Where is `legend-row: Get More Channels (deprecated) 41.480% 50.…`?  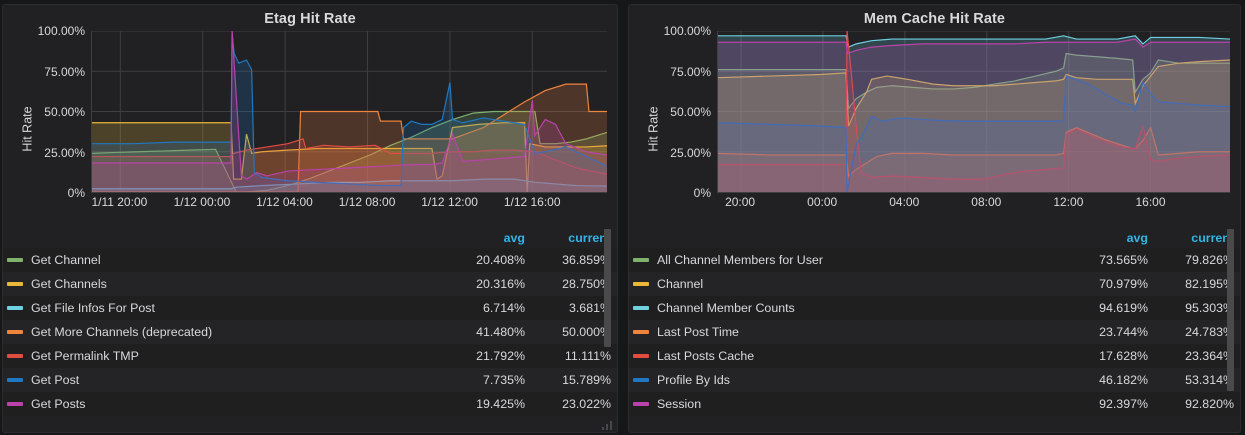
legend-row: Get More Channels (deprecated) 41.480% 50.… is located at coordinates (310, 332).